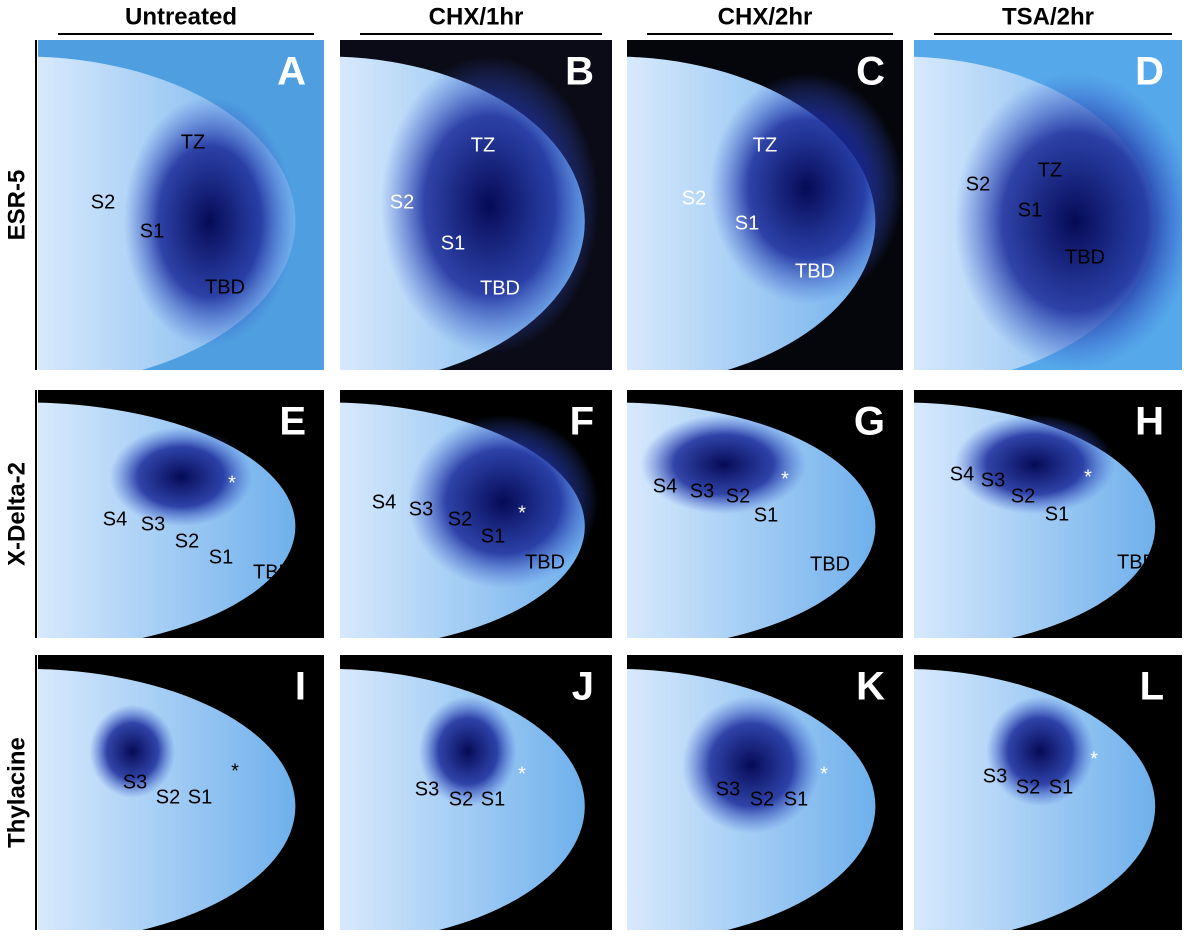 This screenshot has width=1190, height=937. Describe the element at coordinates (16, 205) in the screenshot. I see `row-label: ESR-5` at that location.